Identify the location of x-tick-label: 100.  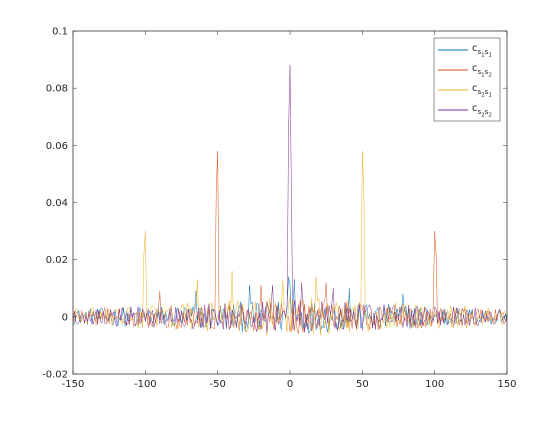
(434, 384).